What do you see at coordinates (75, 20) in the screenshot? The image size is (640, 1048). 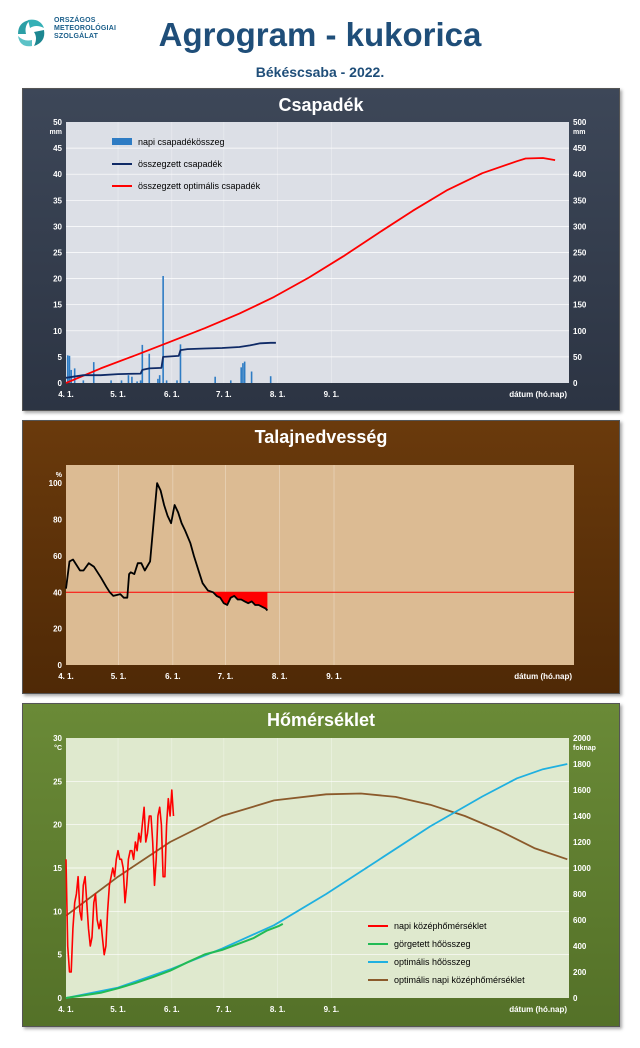 I see `logo-line-1: ORSZÁGOS` at bounding box center [75, 20].